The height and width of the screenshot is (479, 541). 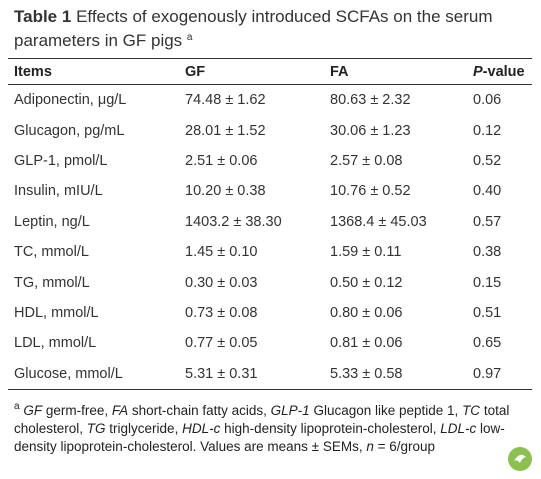 I want to click on table-row: TG, mmol/L 0.30 ± 0.03 0.50 ± 0.12 0.15, so click(x=270, y=282).